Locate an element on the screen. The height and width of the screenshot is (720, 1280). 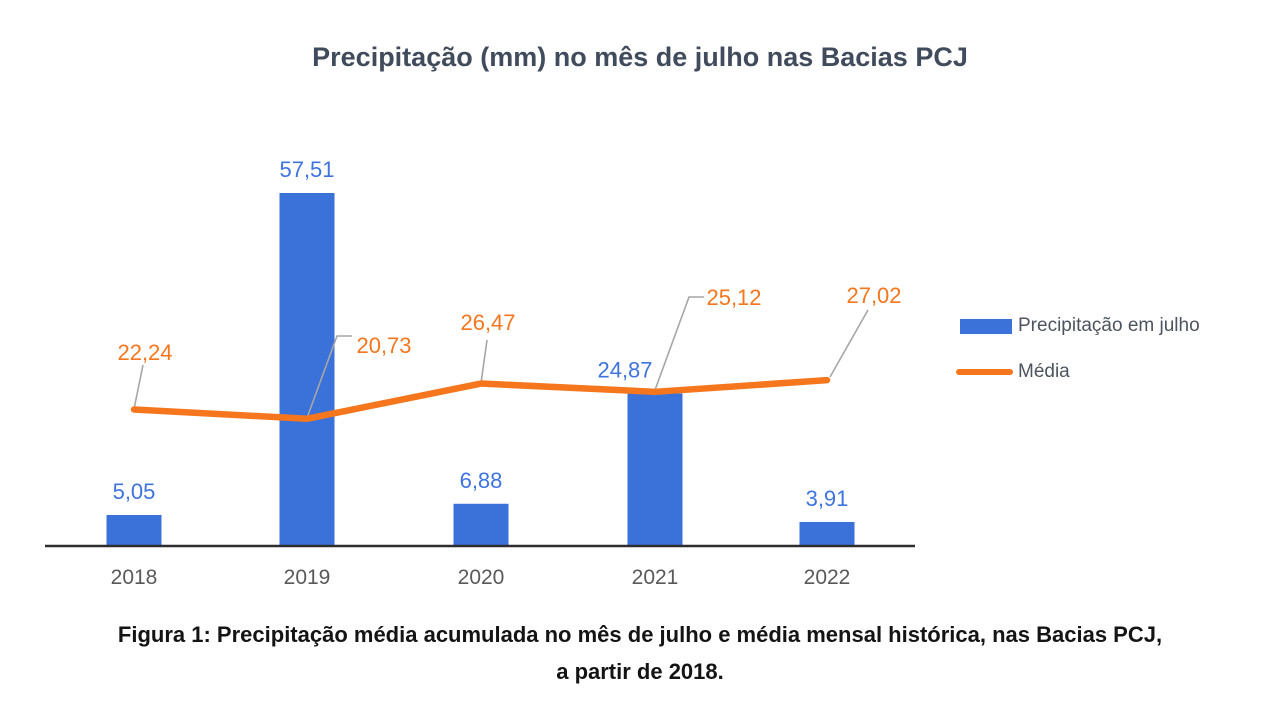
bar-value-label-2018: 5,05 is located at coordinates (134, 491).